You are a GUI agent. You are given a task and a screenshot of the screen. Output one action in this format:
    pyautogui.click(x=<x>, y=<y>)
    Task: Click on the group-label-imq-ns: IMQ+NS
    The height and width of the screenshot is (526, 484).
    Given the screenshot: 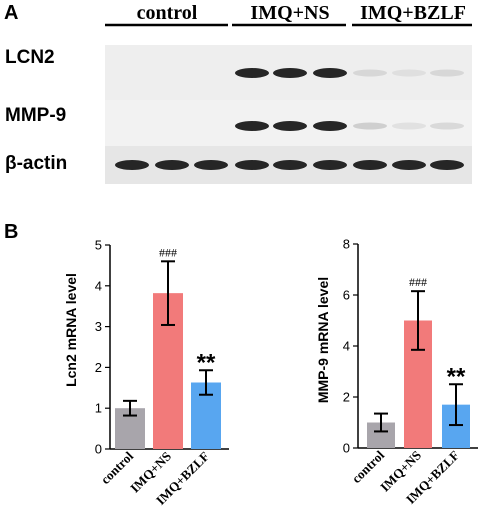 What is the action you would take?
    pyautogui.click(x=289, y=13)
    